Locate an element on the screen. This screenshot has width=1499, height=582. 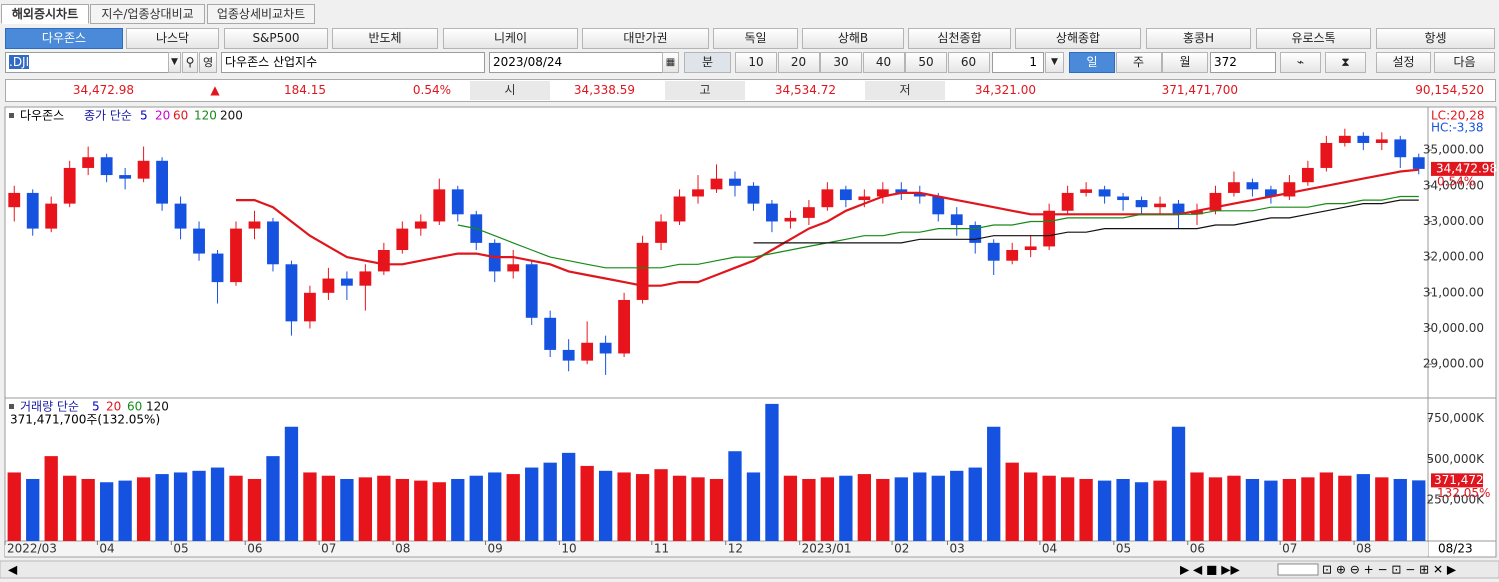
zoom-slider is located at coordinates (1298, 569).